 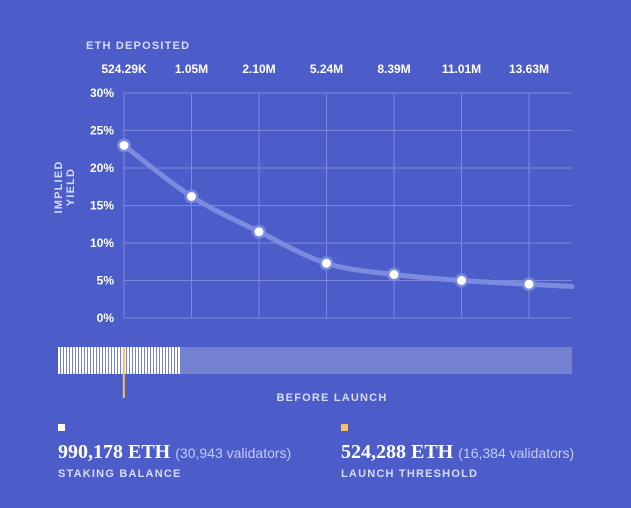 What do you see at coordinates (102, 243) in the screenshot?
I see `y-tick-label: 10%` at bounding box center [102, 243].